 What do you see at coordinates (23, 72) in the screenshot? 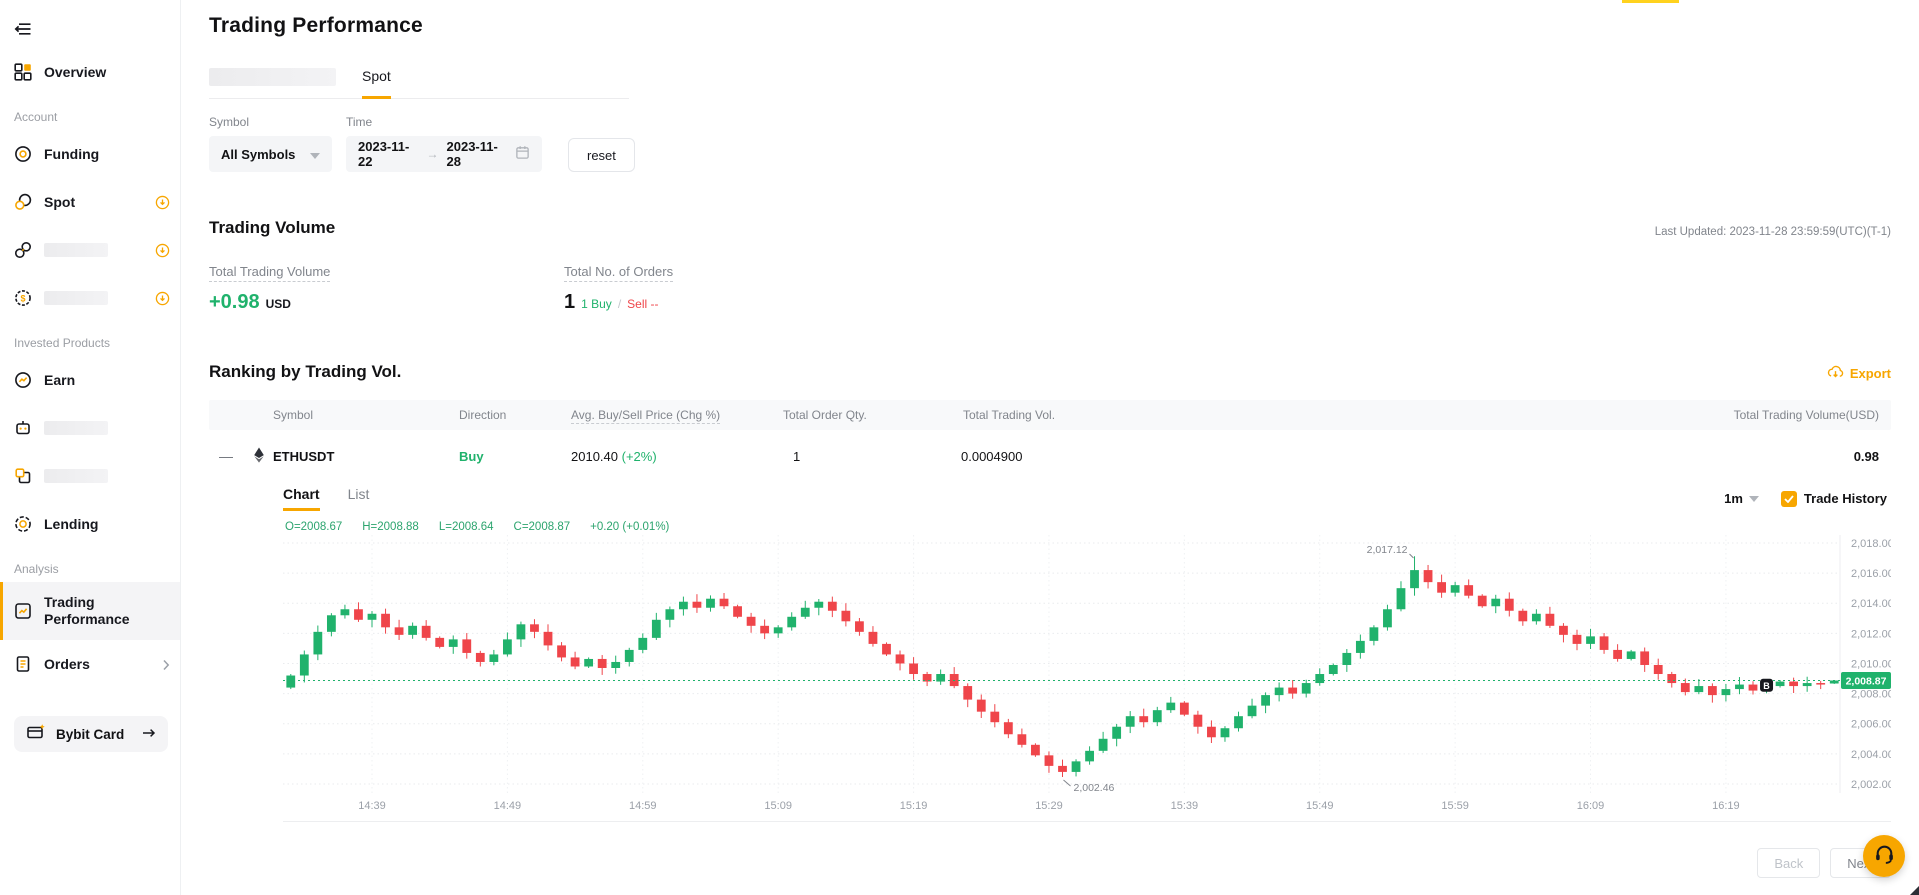
I see `grid-icon` at bounding box center [23, 72].